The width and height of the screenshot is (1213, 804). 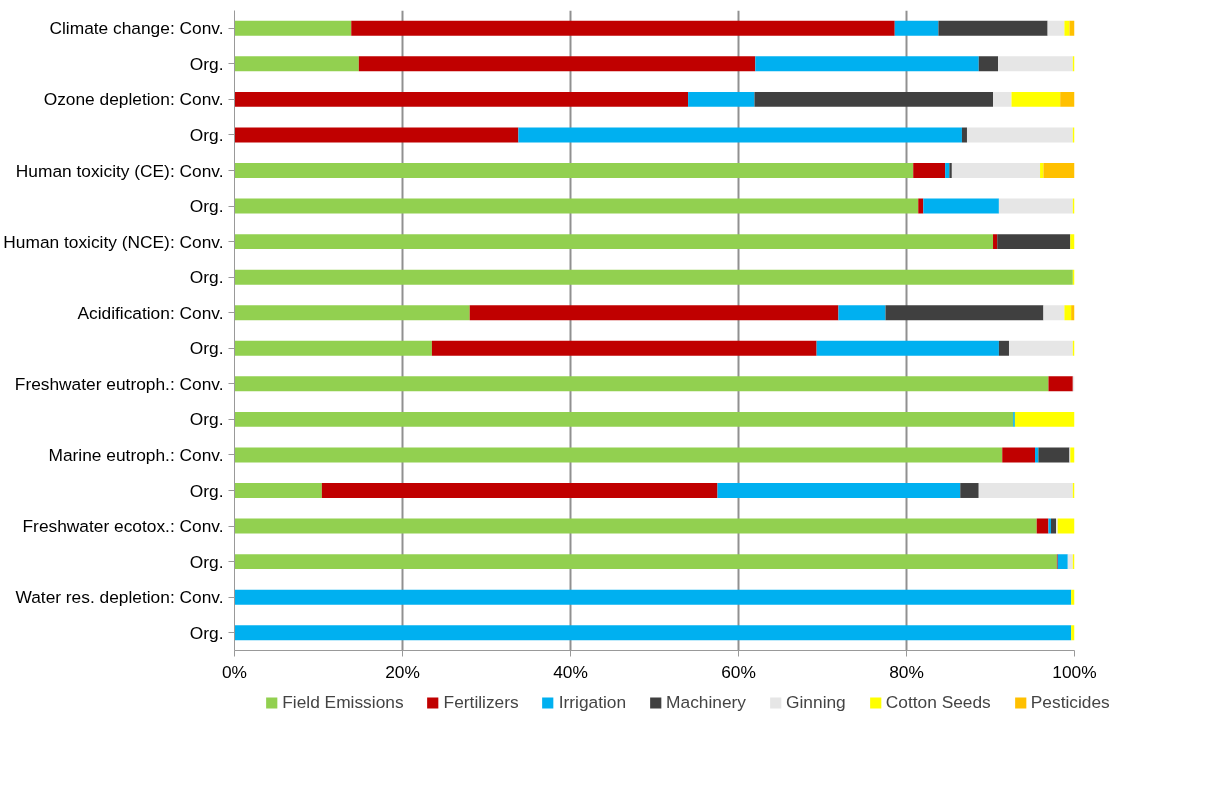 I want to click on x-tick-label: 80%, so click(x=906, y=671).